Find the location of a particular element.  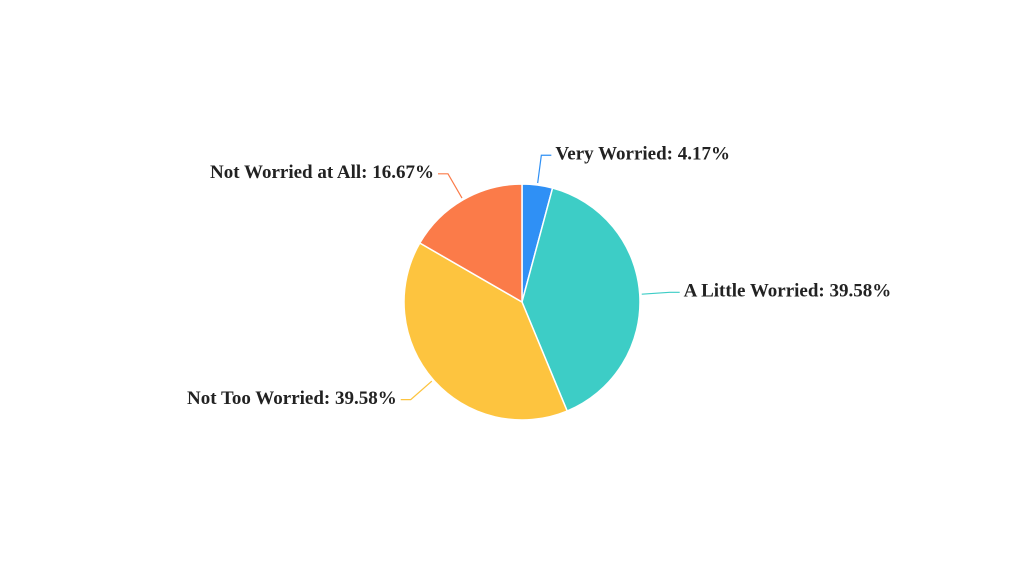

data-label: Very Worried: 4.17% is located at coordinates (642, 154).